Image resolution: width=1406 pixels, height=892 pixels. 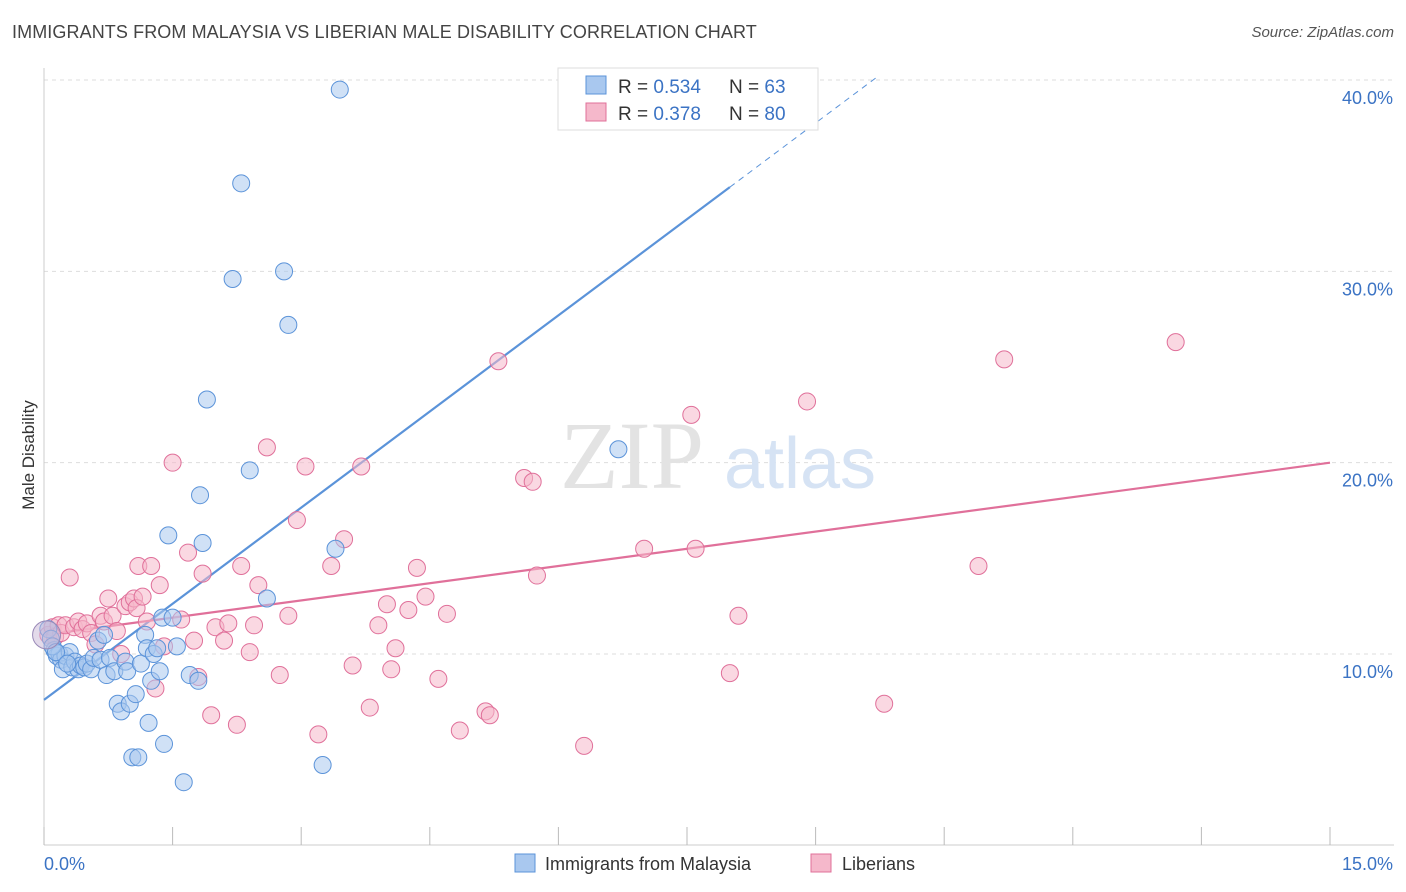 I want to click on y-tick-label: 10.0%, so click(x=1367, y=672).